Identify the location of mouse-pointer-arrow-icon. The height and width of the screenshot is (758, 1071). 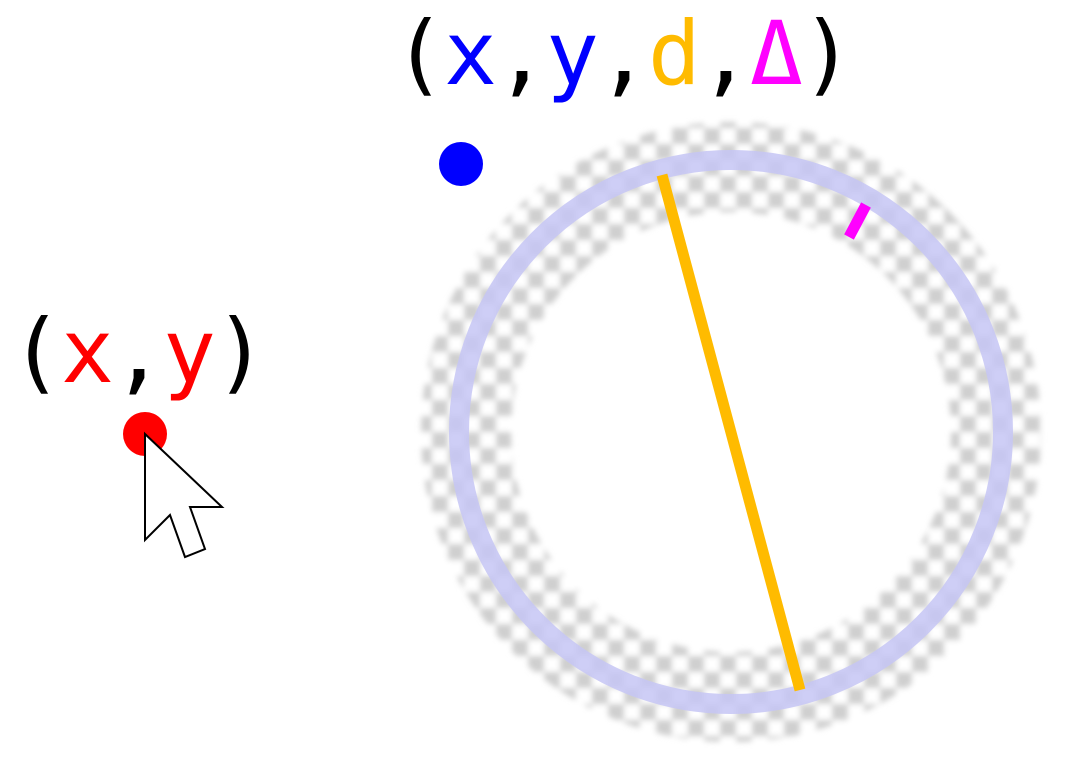
(184, 495).